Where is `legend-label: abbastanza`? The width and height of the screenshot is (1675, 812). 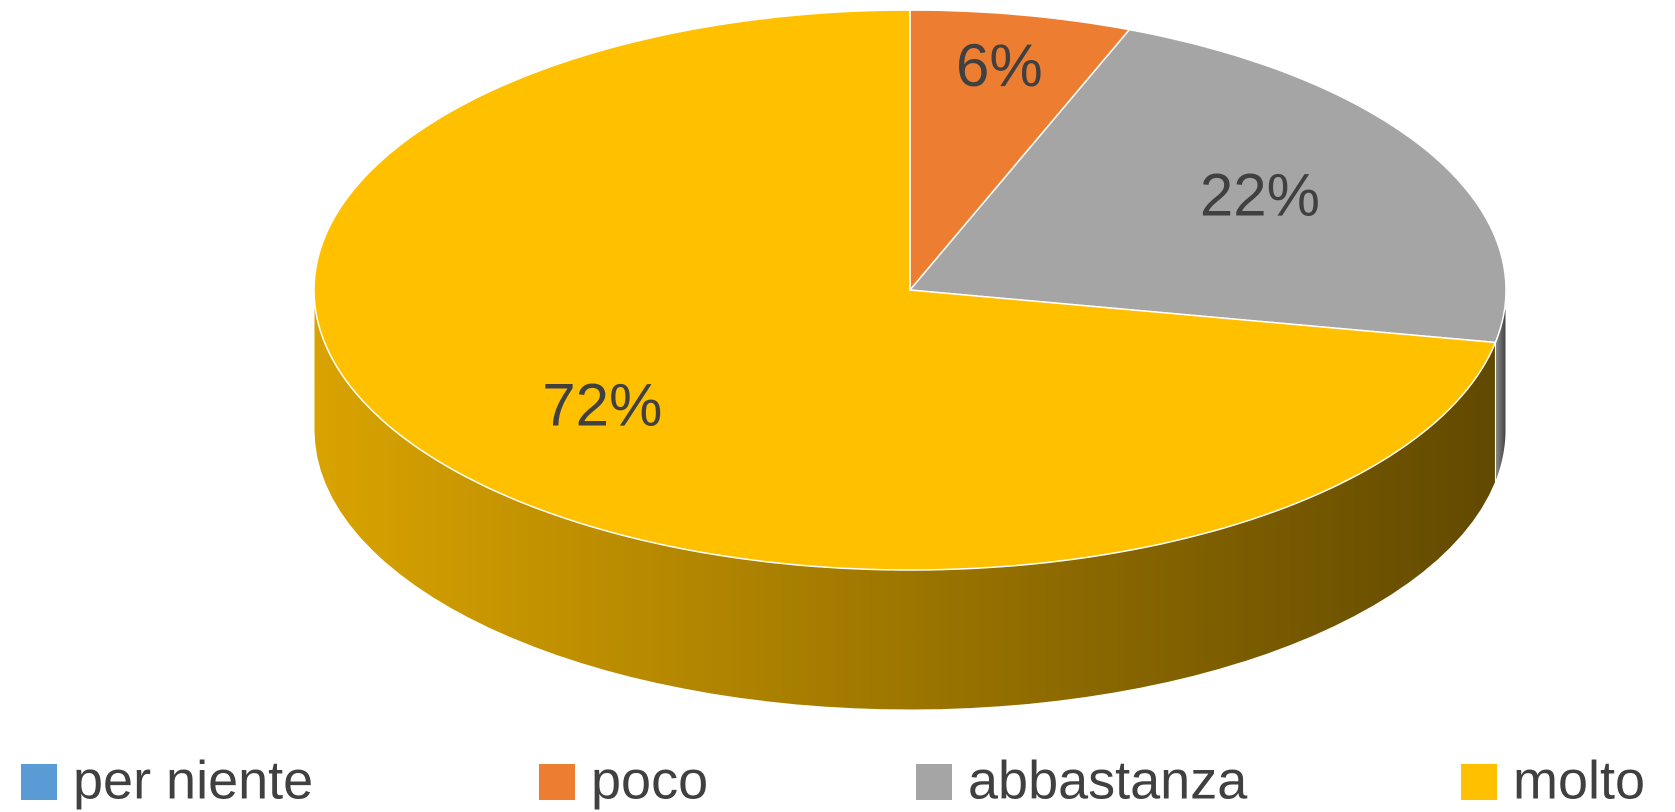
legend-label: abbastanza is located at coordinates (1108, 780).